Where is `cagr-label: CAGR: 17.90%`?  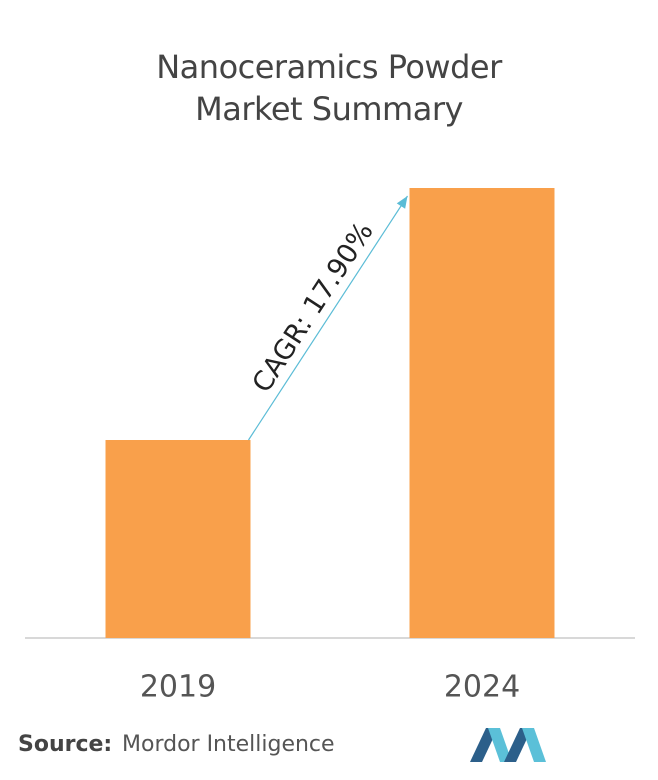 cagr-label: CAGR: 17.90% is located at coordinates (313, 307).